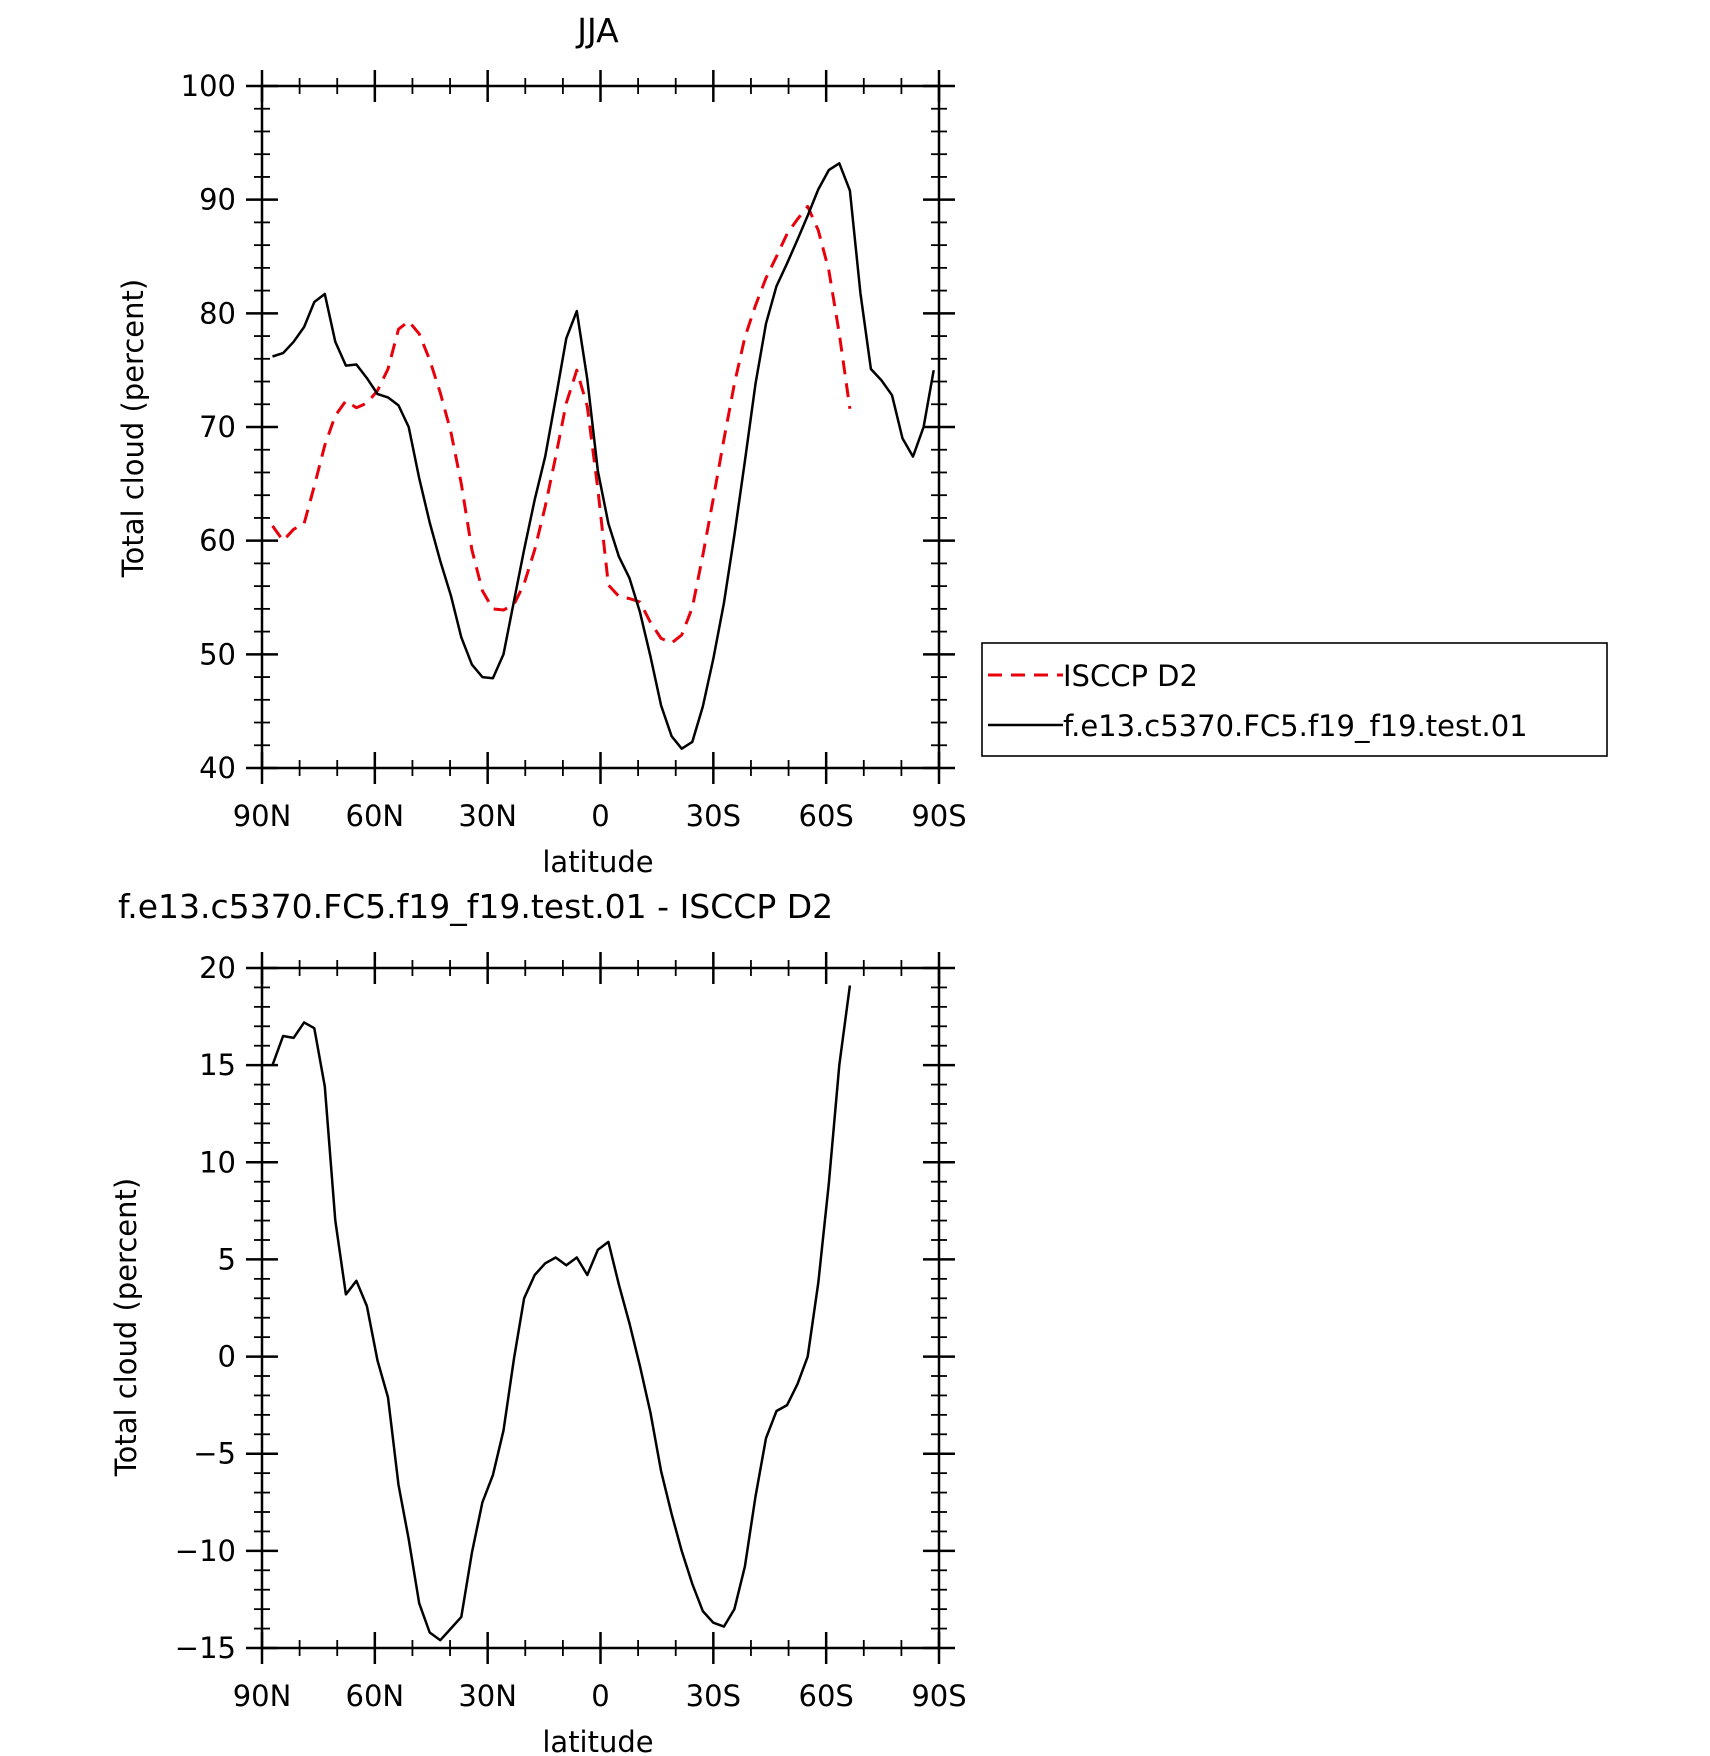  What do you see at coordinates (217, 313) in the screenshot?
I see `top-y-tick-label: 80` at bounding box center [217, 313].